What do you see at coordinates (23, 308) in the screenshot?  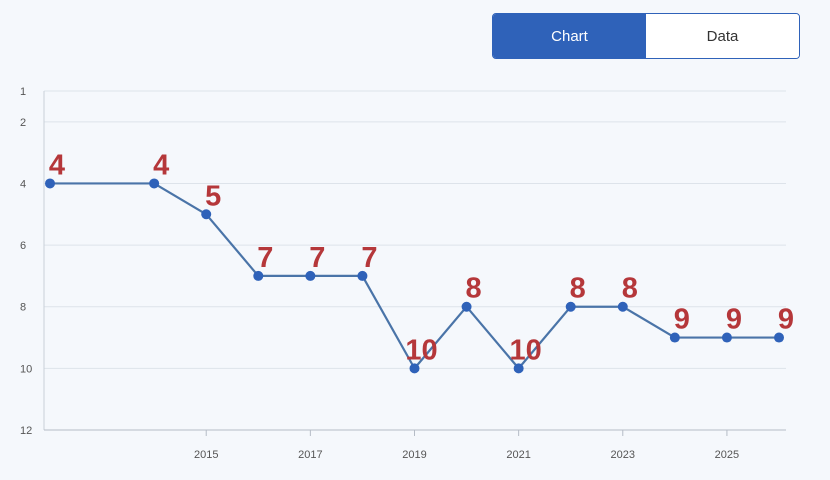 I see `y-tick-label: 8` at bounding box center [23, 308].